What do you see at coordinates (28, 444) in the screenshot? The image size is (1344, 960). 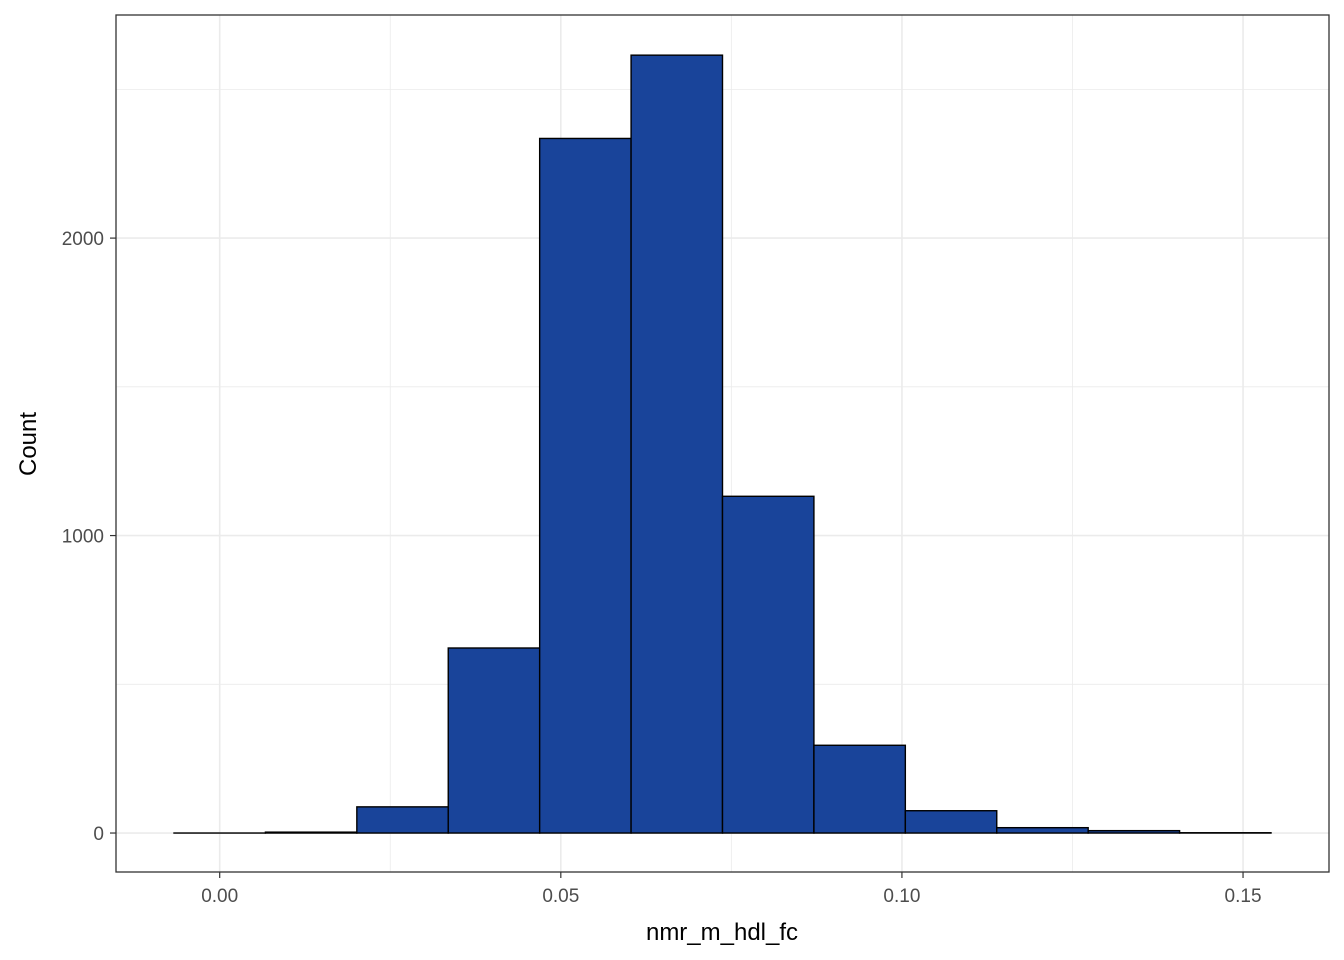 I see `y-axis-title: Count` at bounding box center [28, 444].